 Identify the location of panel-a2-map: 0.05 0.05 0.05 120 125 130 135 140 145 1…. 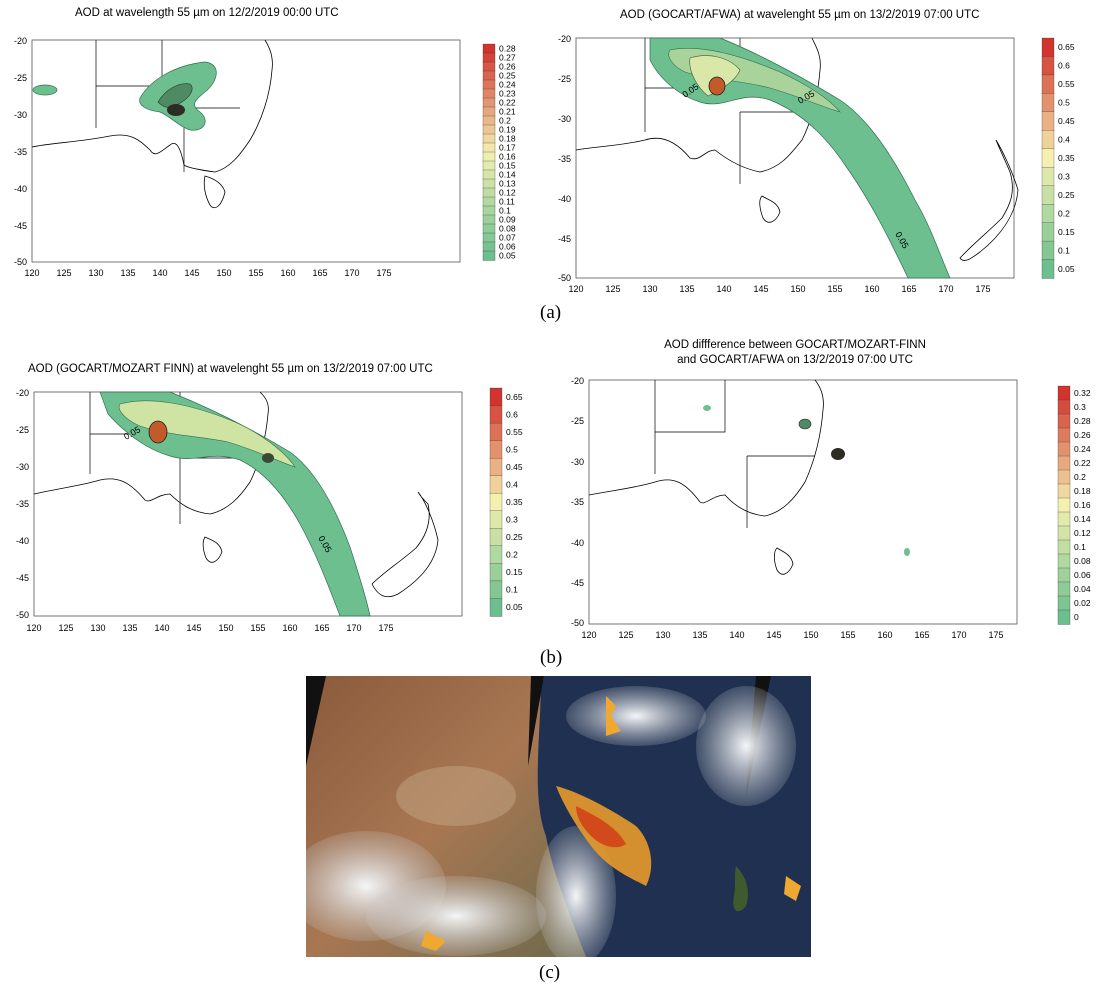
(788, 164).